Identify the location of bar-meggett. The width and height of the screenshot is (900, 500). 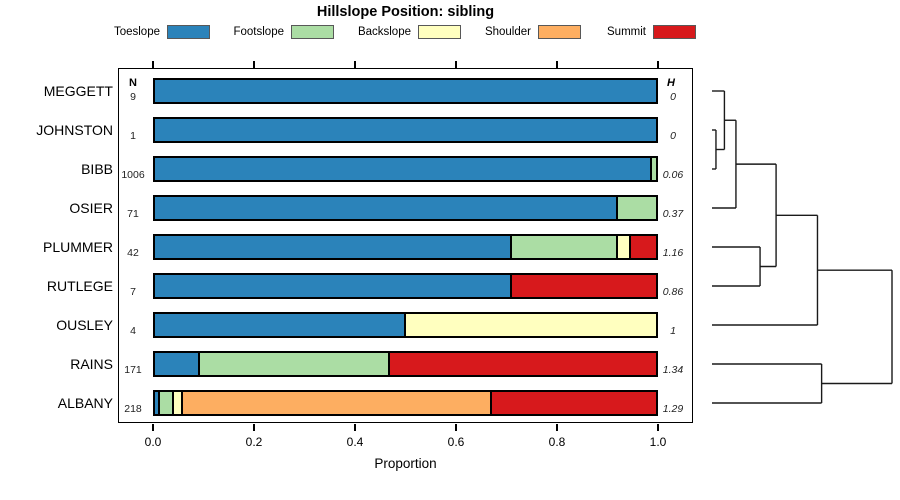
(405, 91).